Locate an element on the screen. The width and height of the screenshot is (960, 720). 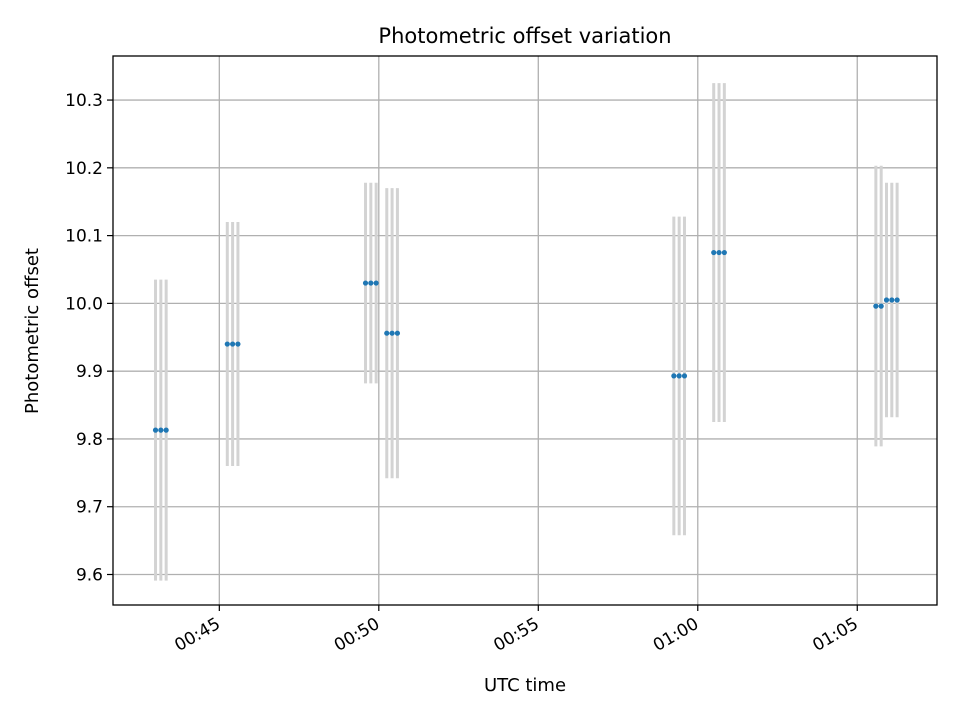
y-tick-label: 9.8 is located at coordinates (89, 440).